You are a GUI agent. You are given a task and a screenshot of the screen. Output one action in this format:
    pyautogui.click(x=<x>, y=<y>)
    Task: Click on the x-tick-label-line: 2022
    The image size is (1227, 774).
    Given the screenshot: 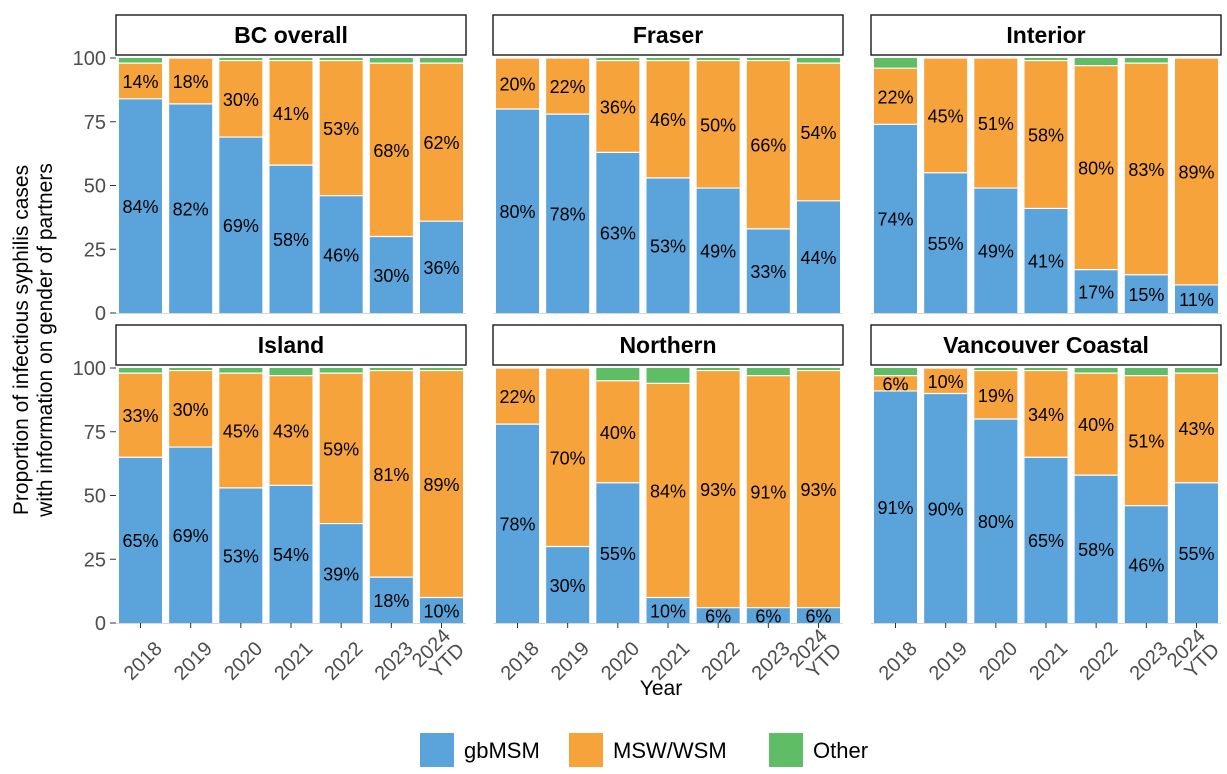 What is the action you would take?
    pyautogui.click(x=720, y=661)
    